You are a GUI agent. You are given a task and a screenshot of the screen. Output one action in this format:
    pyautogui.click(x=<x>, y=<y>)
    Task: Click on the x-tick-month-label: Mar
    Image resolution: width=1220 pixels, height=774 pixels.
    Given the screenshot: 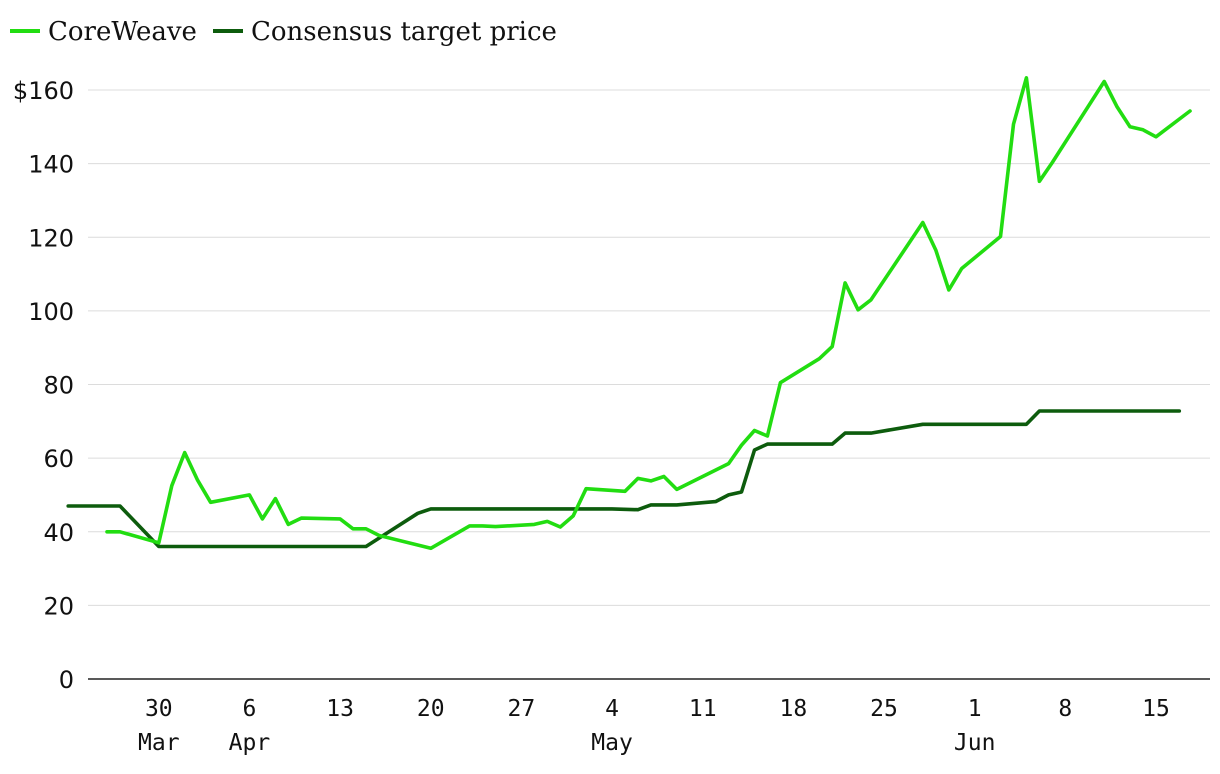 What is the action you would take?
    pyautogui.click(x=159, y=743)
    